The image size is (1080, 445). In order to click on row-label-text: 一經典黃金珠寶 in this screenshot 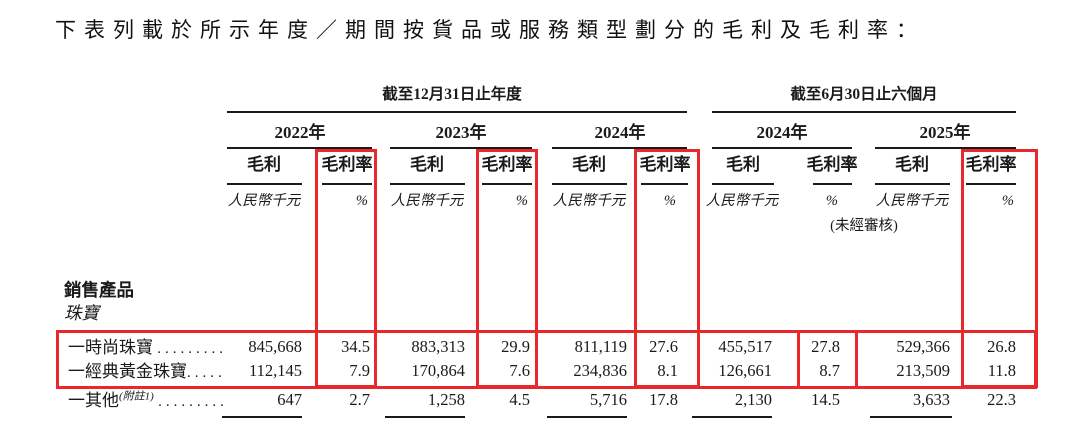, I will do `click(127, 371)`.